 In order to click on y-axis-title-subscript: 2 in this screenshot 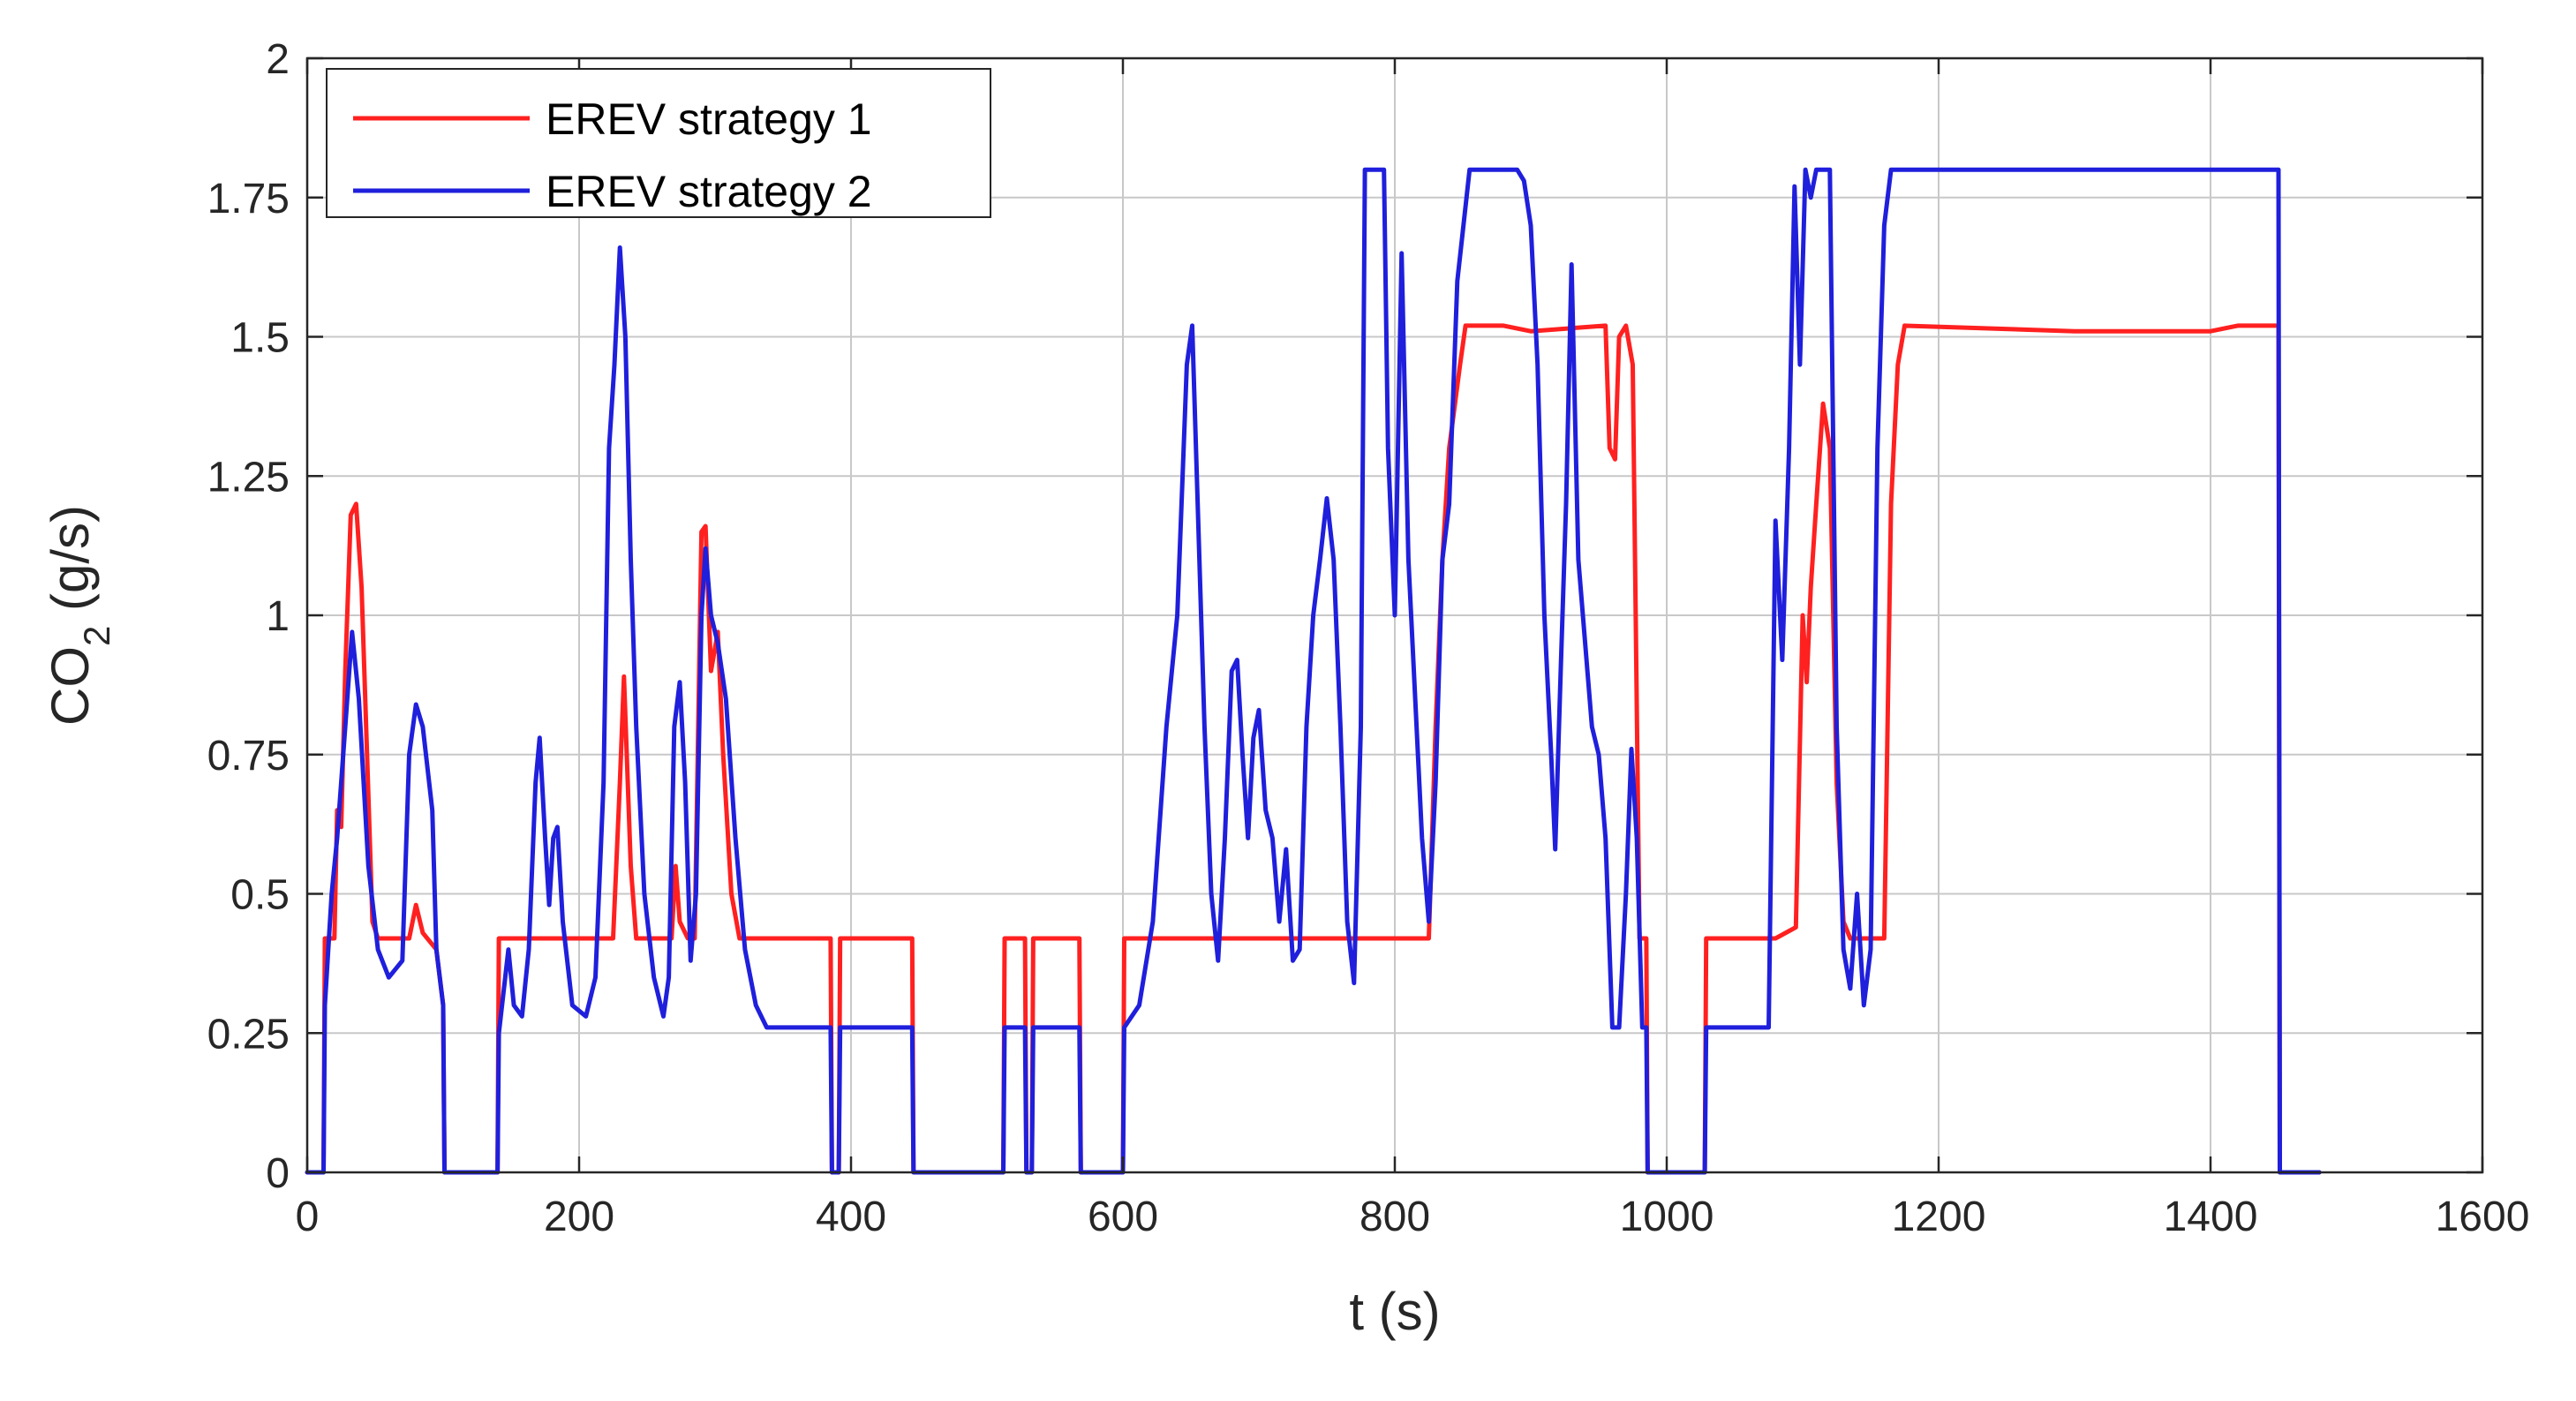, I will do `click(97, 636)`.